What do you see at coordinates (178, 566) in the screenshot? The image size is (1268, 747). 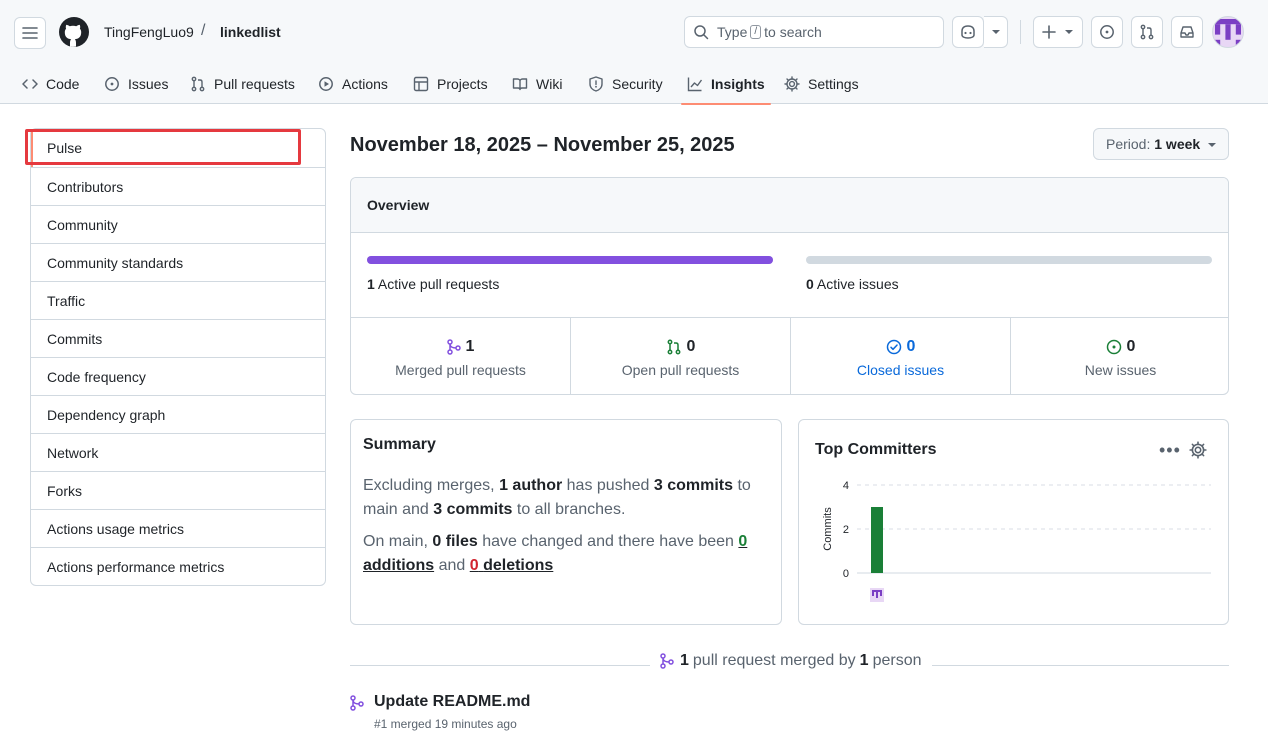 I see `sidebar-item-actions-performance-metrics: Actions performance metrics` at bounding box center [178, 566].